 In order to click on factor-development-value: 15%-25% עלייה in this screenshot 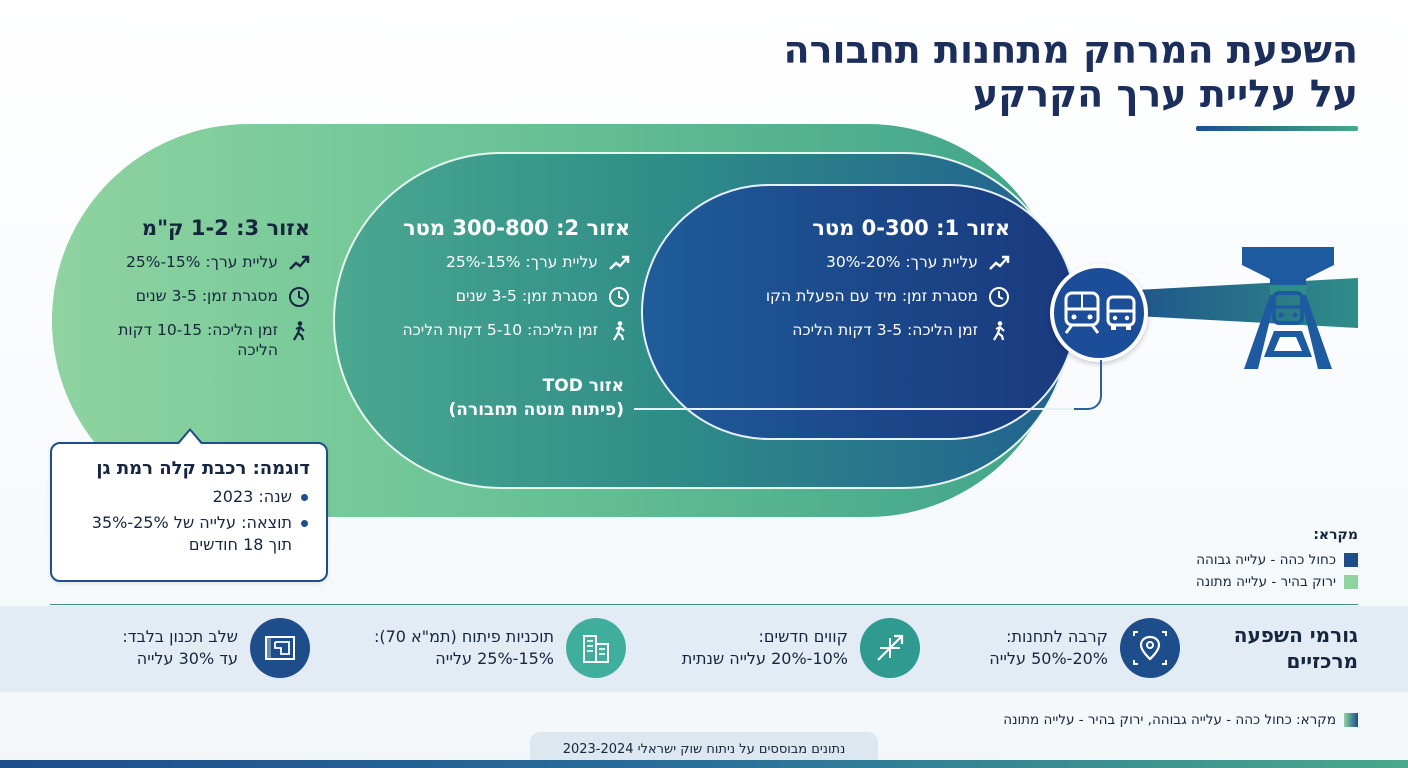, I will do `click(494, 658)`.